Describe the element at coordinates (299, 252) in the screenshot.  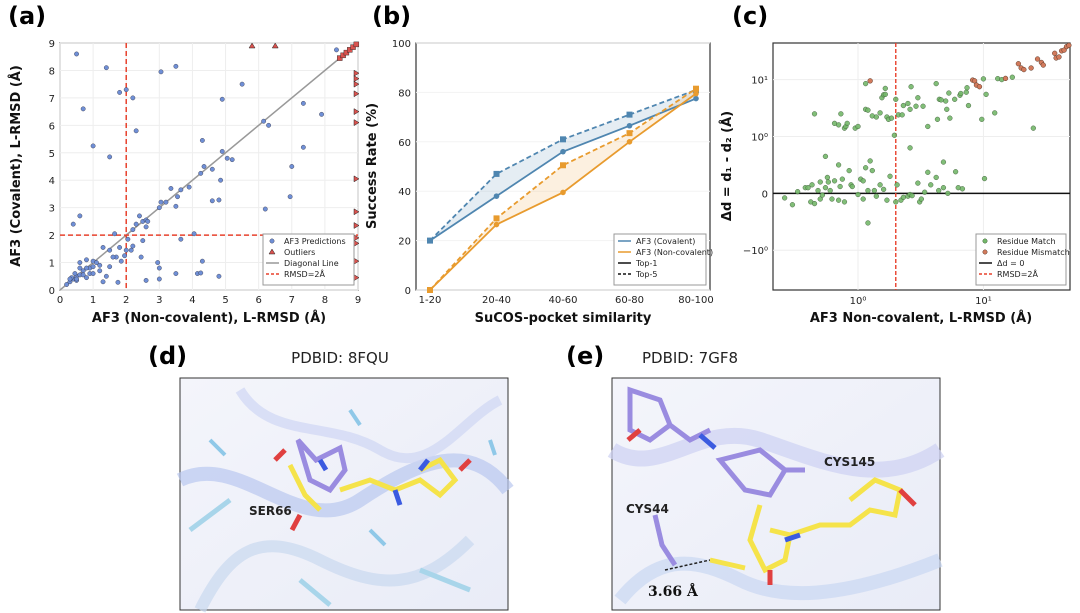
I see `legend-label: Outliers` at that location.